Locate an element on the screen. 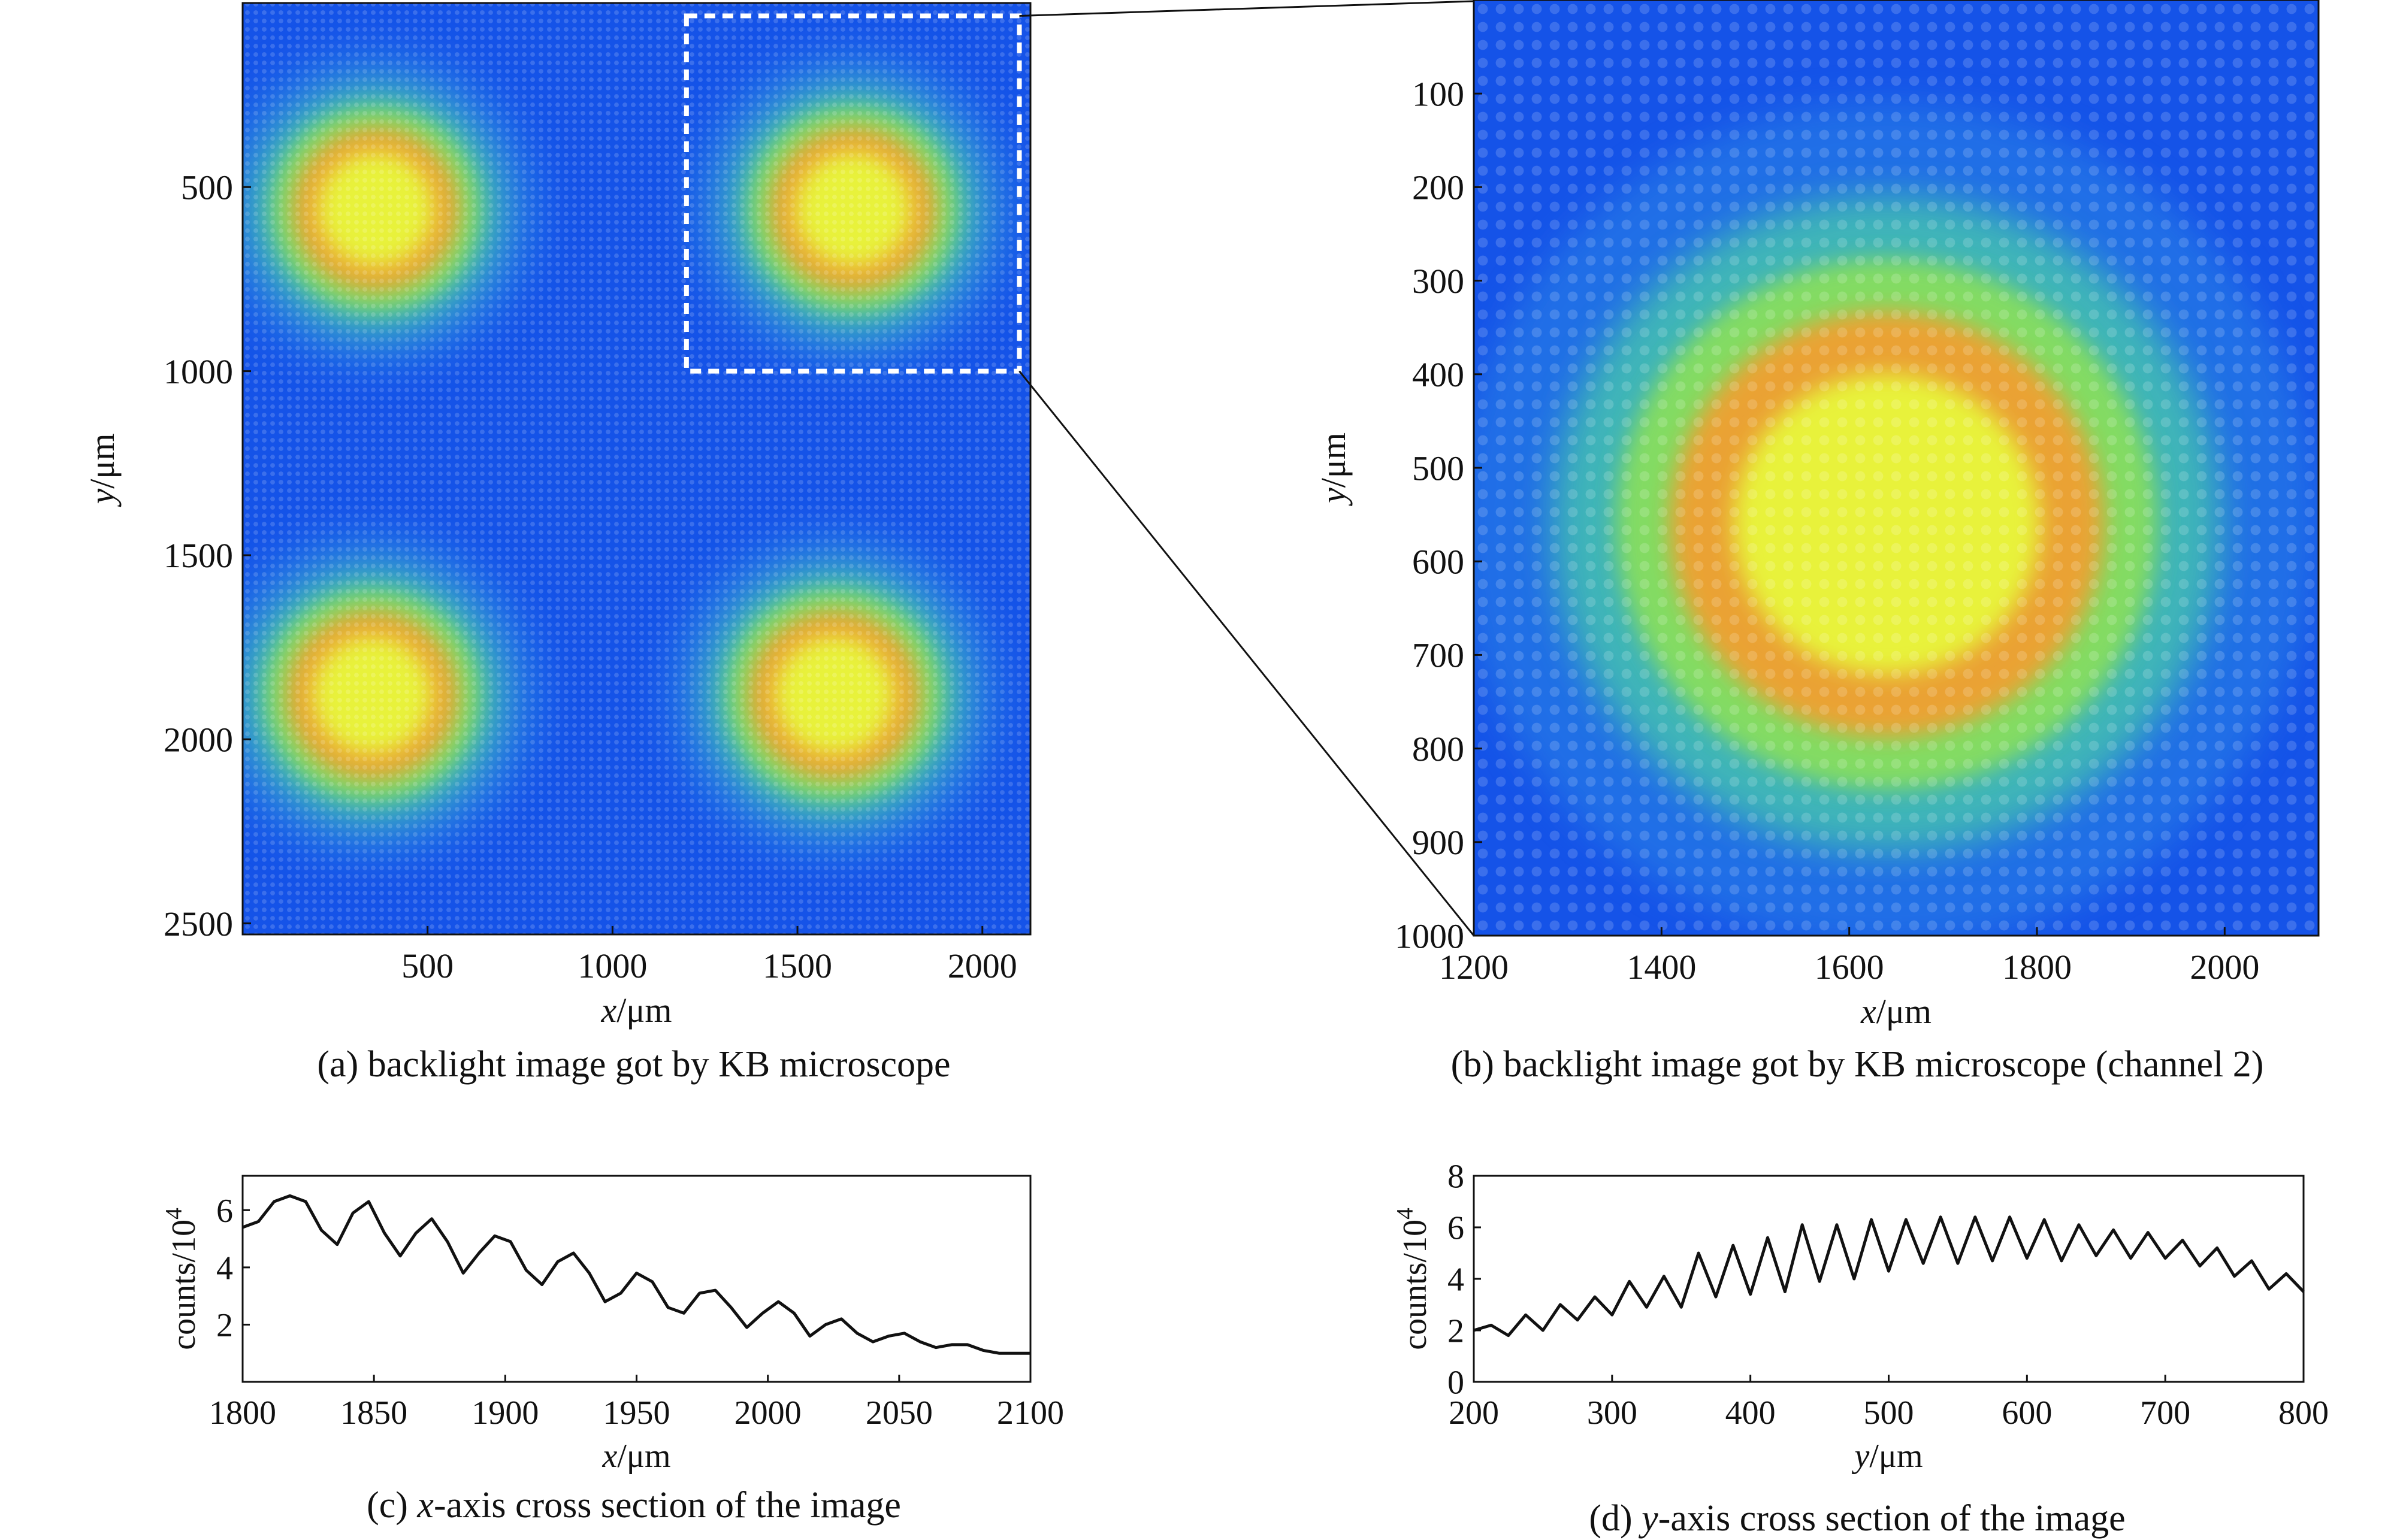 The width and height of the screenshot is (2406, 1540). zoom-connector-lines is located at coordinates (1246, 468).